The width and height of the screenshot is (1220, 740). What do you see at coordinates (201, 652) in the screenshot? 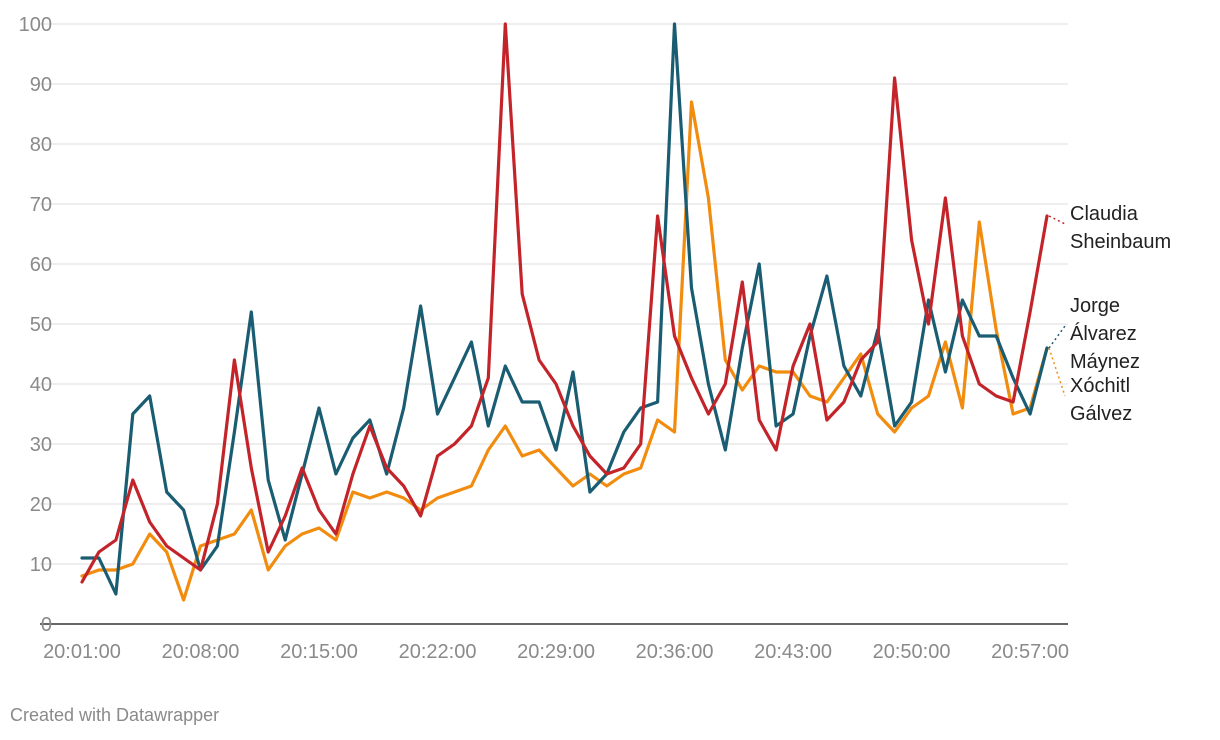
I see `x-tick-label: 20:08:00` at bounding box center [201, 652].